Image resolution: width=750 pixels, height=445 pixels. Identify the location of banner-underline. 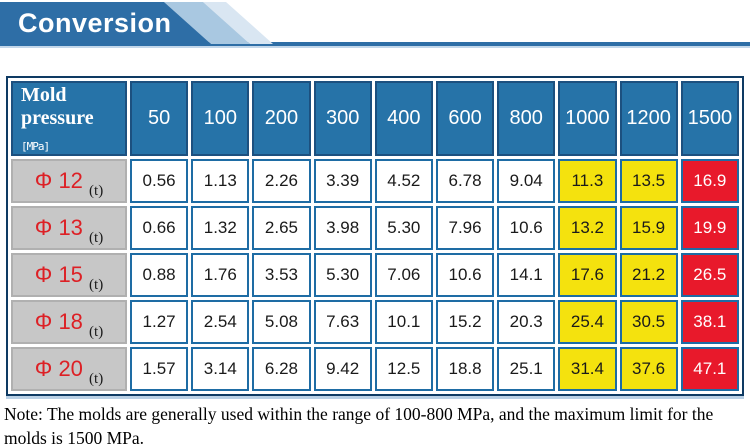
(375, 44).